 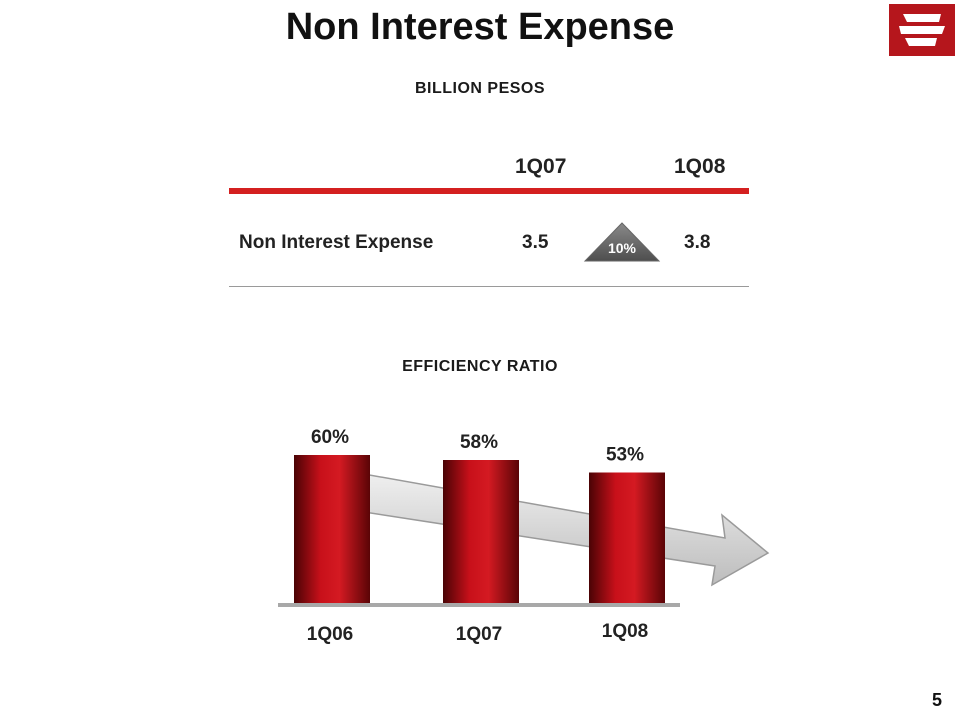 I want to click on banorte-logo, so click(x=922, y=30).